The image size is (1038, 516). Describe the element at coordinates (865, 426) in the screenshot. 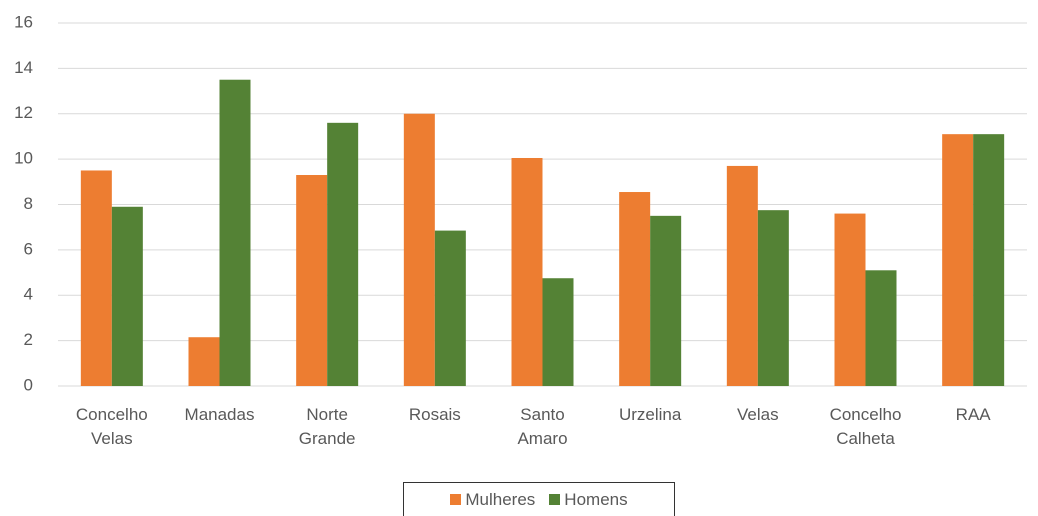

I see `x-tick-label: Concelho Calheta` at that location.